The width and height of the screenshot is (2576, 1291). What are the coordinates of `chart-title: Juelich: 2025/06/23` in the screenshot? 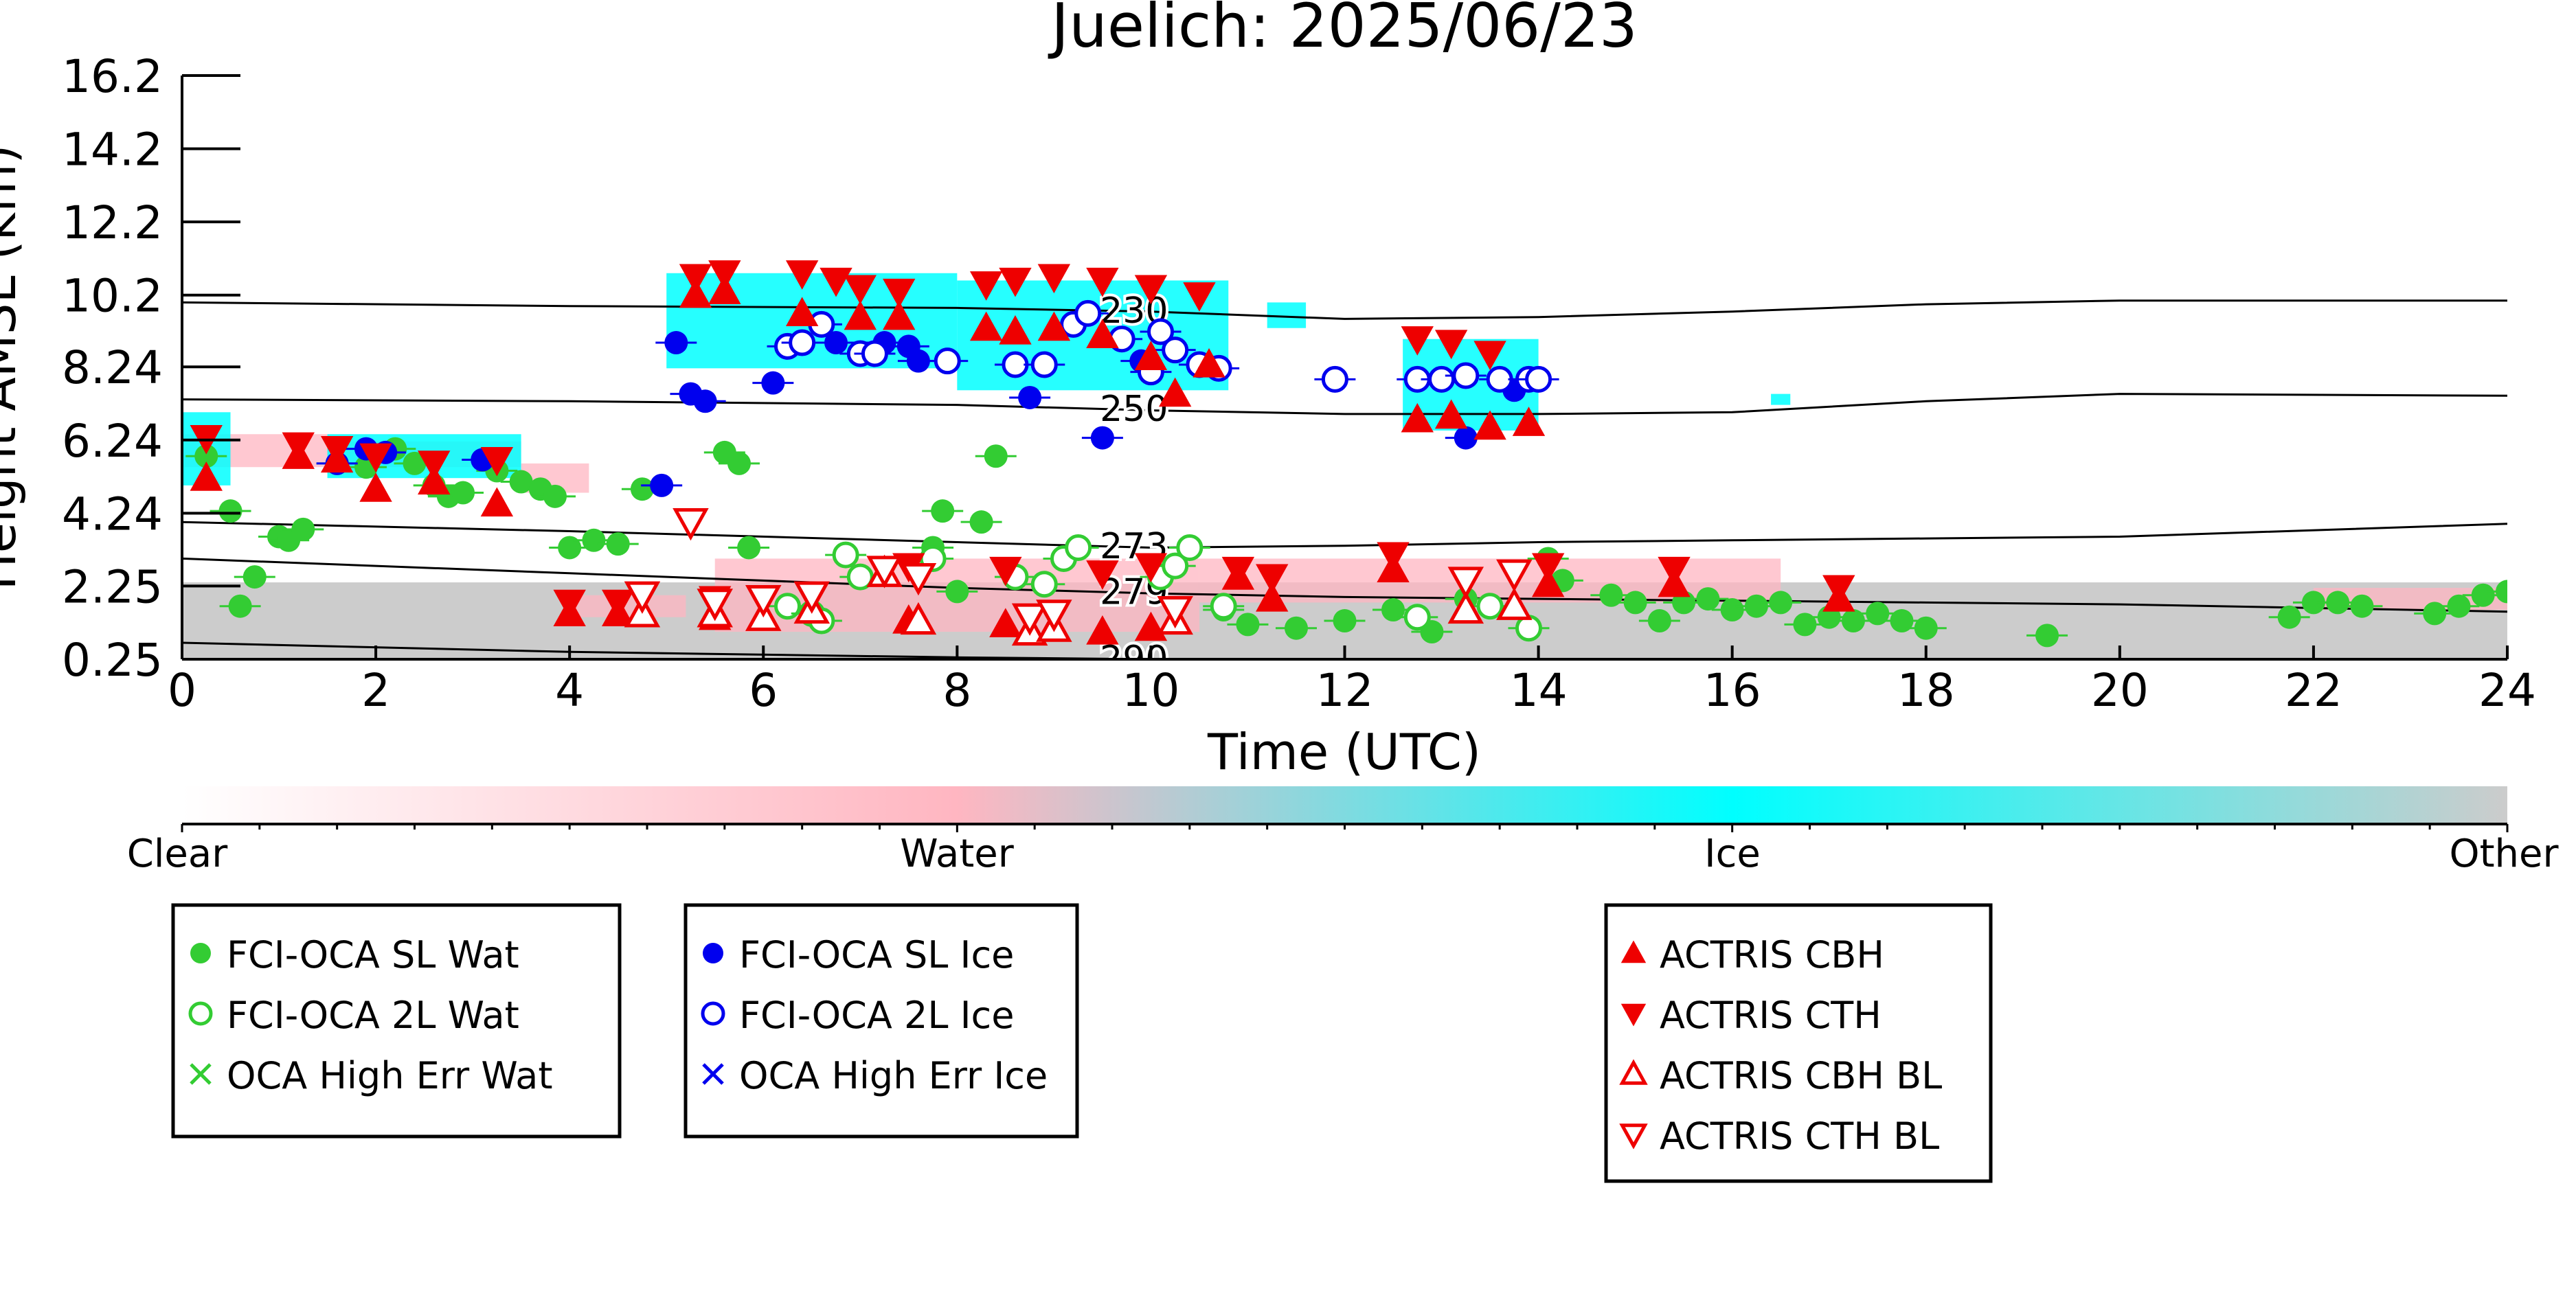 It's located at (1343, 30).